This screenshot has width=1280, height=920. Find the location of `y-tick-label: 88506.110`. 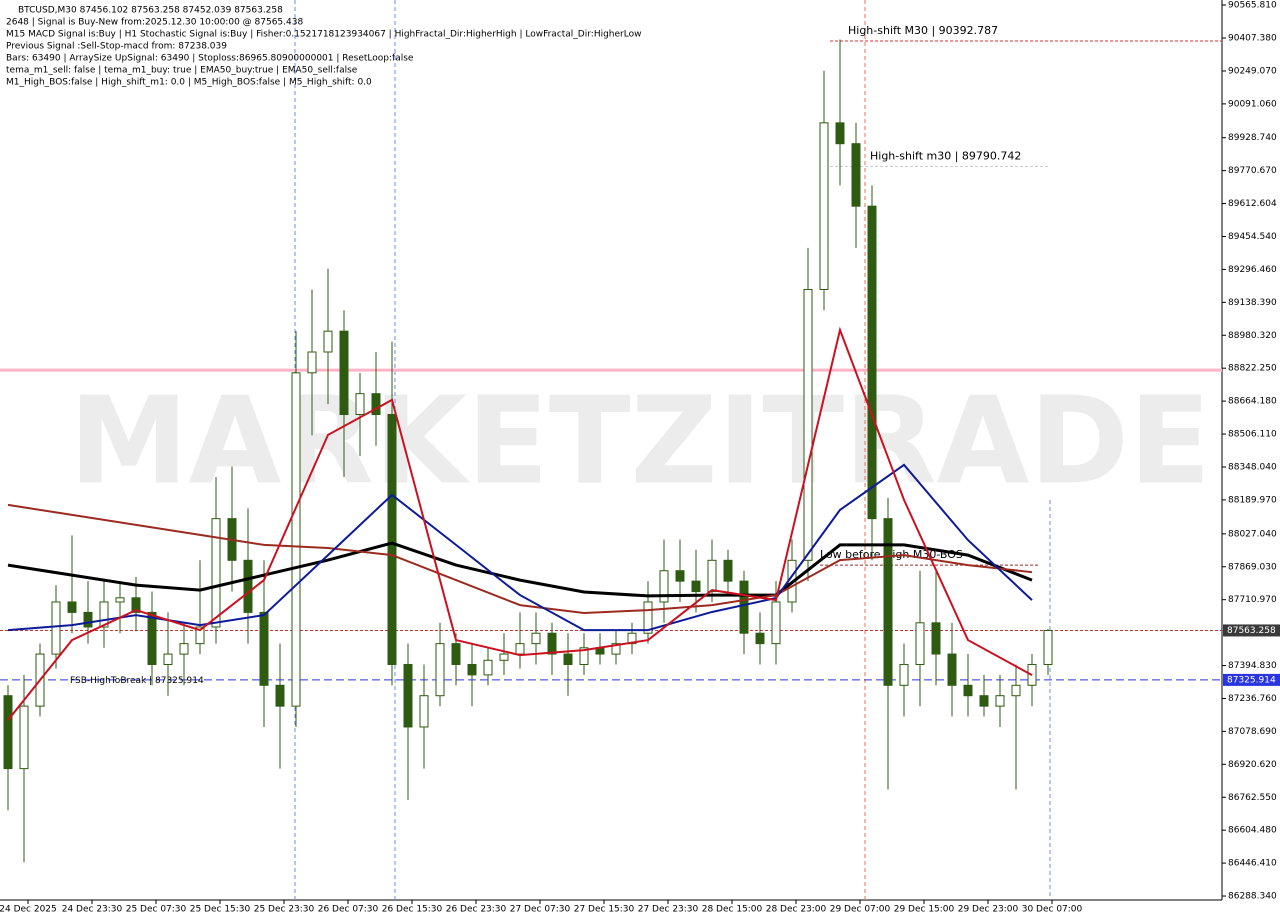

y-tick-label: 88506.110 is located at coordinates (1252, 435).